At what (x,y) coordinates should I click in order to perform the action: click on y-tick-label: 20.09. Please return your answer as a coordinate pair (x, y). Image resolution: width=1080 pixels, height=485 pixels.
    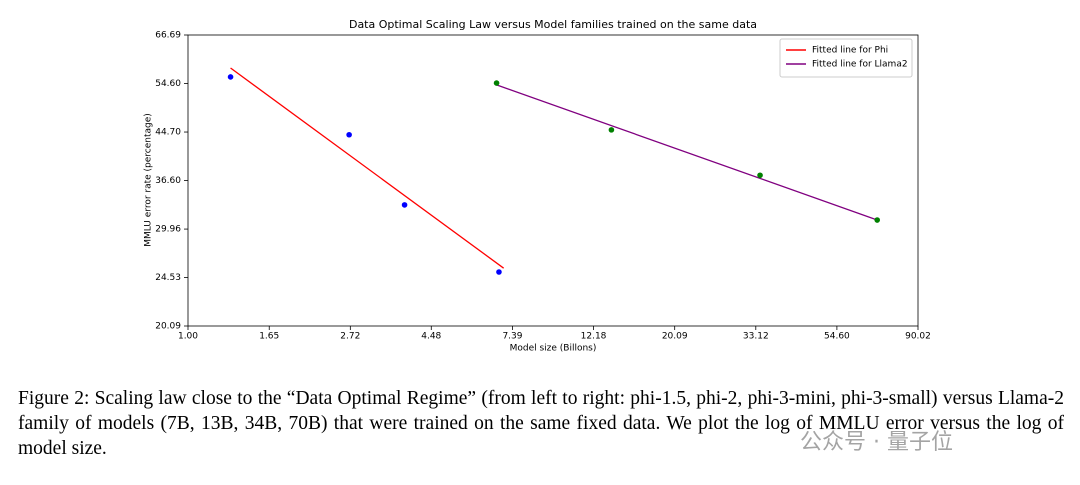
    Looking at the image, I should click on (168, 327).